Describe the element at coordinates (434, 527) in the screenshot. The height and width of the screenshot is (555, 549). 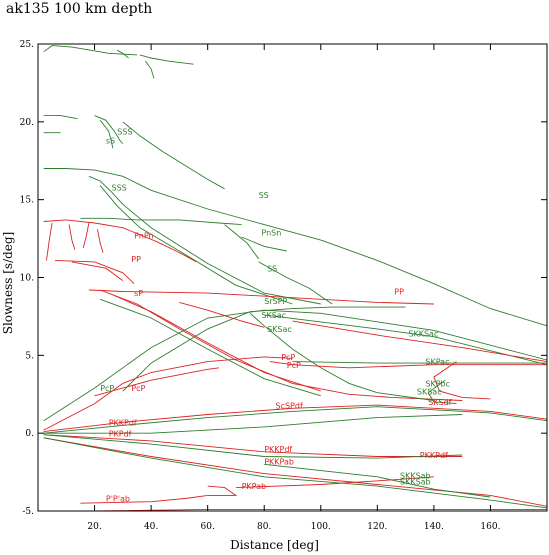
I see `x-tick-label-6: 140.` at that location.